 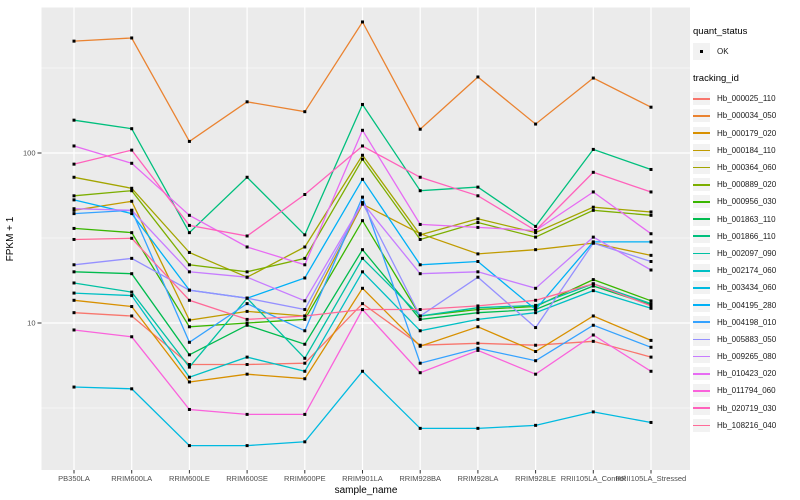 I want to click on x-tick-label: RRIM600SE, so click(x=247, y=478).